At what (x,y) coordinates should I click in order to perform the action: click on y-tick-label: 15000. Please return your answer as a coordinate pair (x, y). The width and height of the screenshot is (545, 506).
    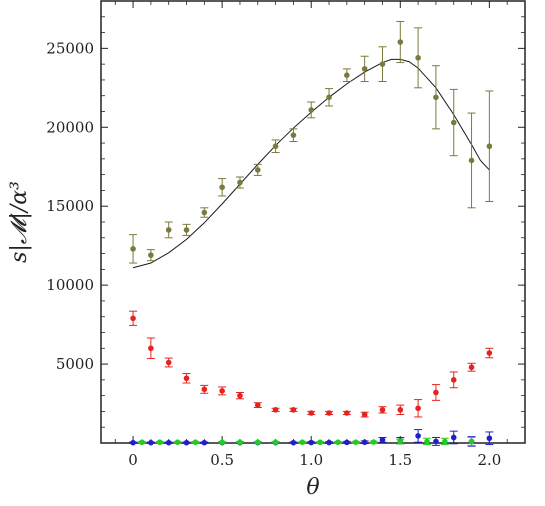
    Looking at the image, I should click on (70, 206).